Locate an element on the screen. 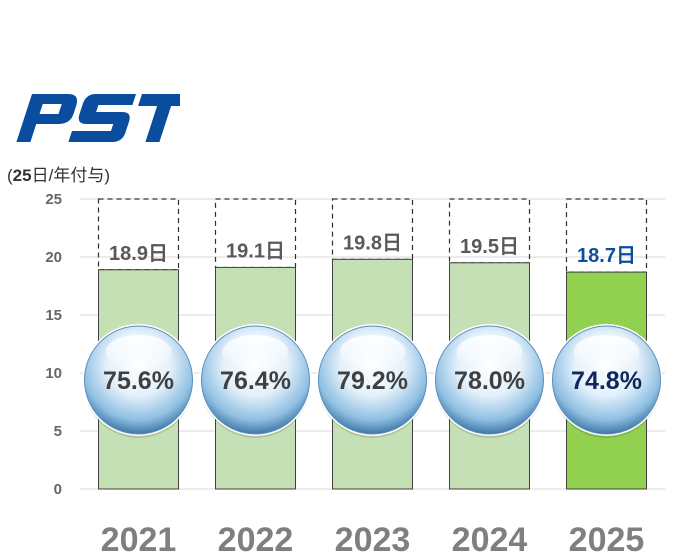 This screenshot has height=559, width=700. rate-label: 74.8% is located at coordinates (606, 381).